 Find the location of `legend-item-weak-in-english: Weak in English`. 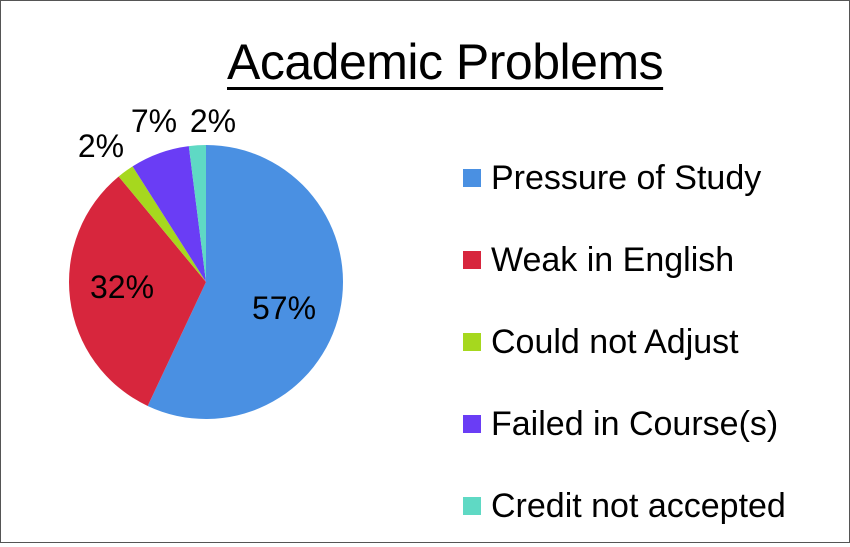

legend-item-weak-in-english: Weak in English is located at coordinates (624, 260).